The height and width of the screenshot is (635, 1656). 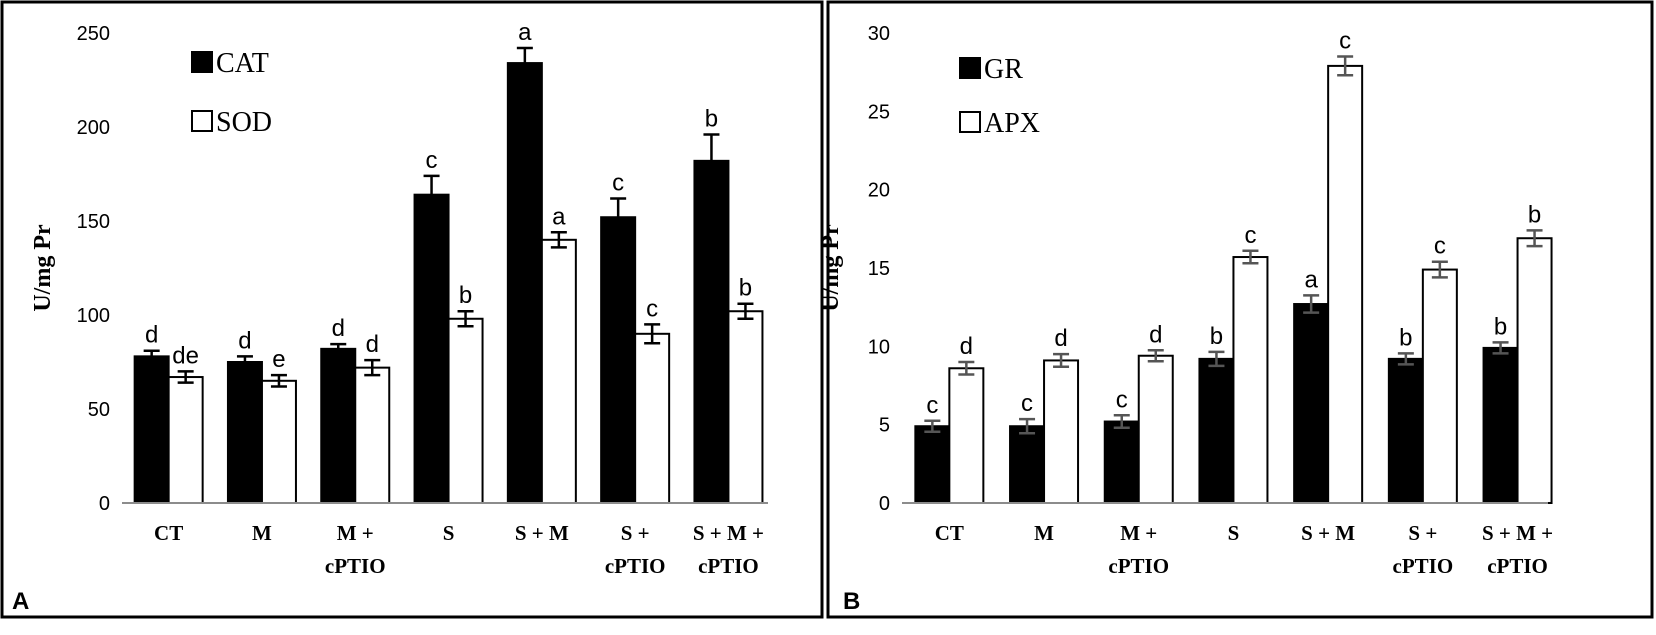 I want to click on panel-a-ytick-label-5: 250, so click(x=93, y=34).